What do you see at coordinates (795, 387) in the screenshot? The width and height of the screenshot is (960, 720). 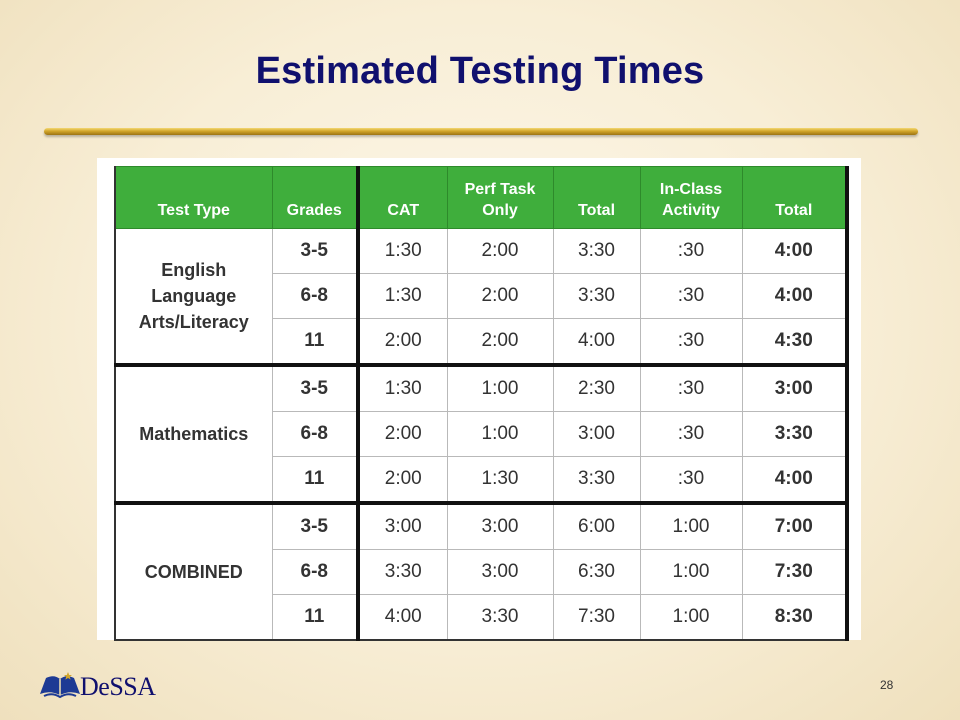 I see `grand-total-cell: 3:00` at bounding box center [795, 387].